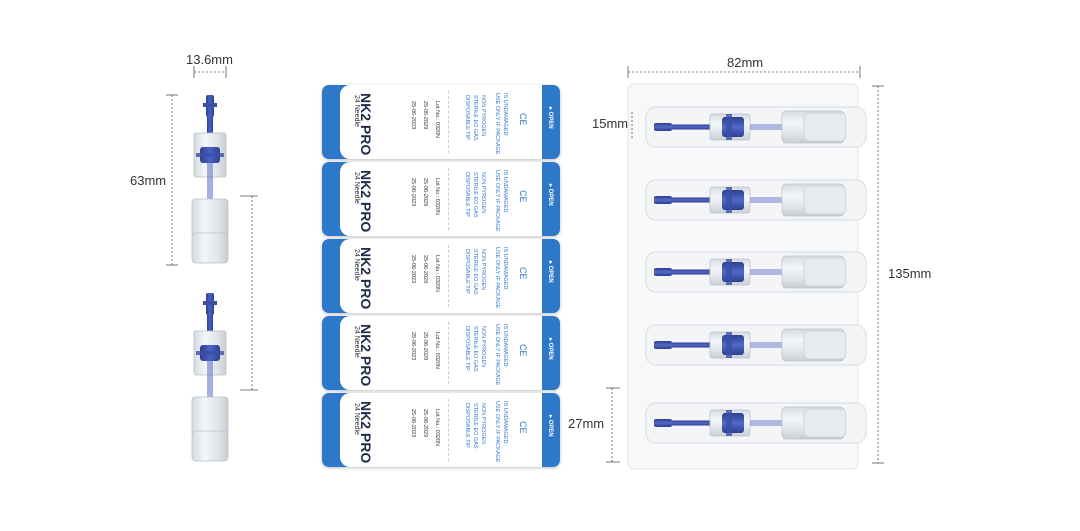 The height and width of the screenshot is (531, 1080). What do you see at coordinates (610, 123) in the screenshot?
I see `dim-tip-length: 15mm` at bounding box center [610, 123].